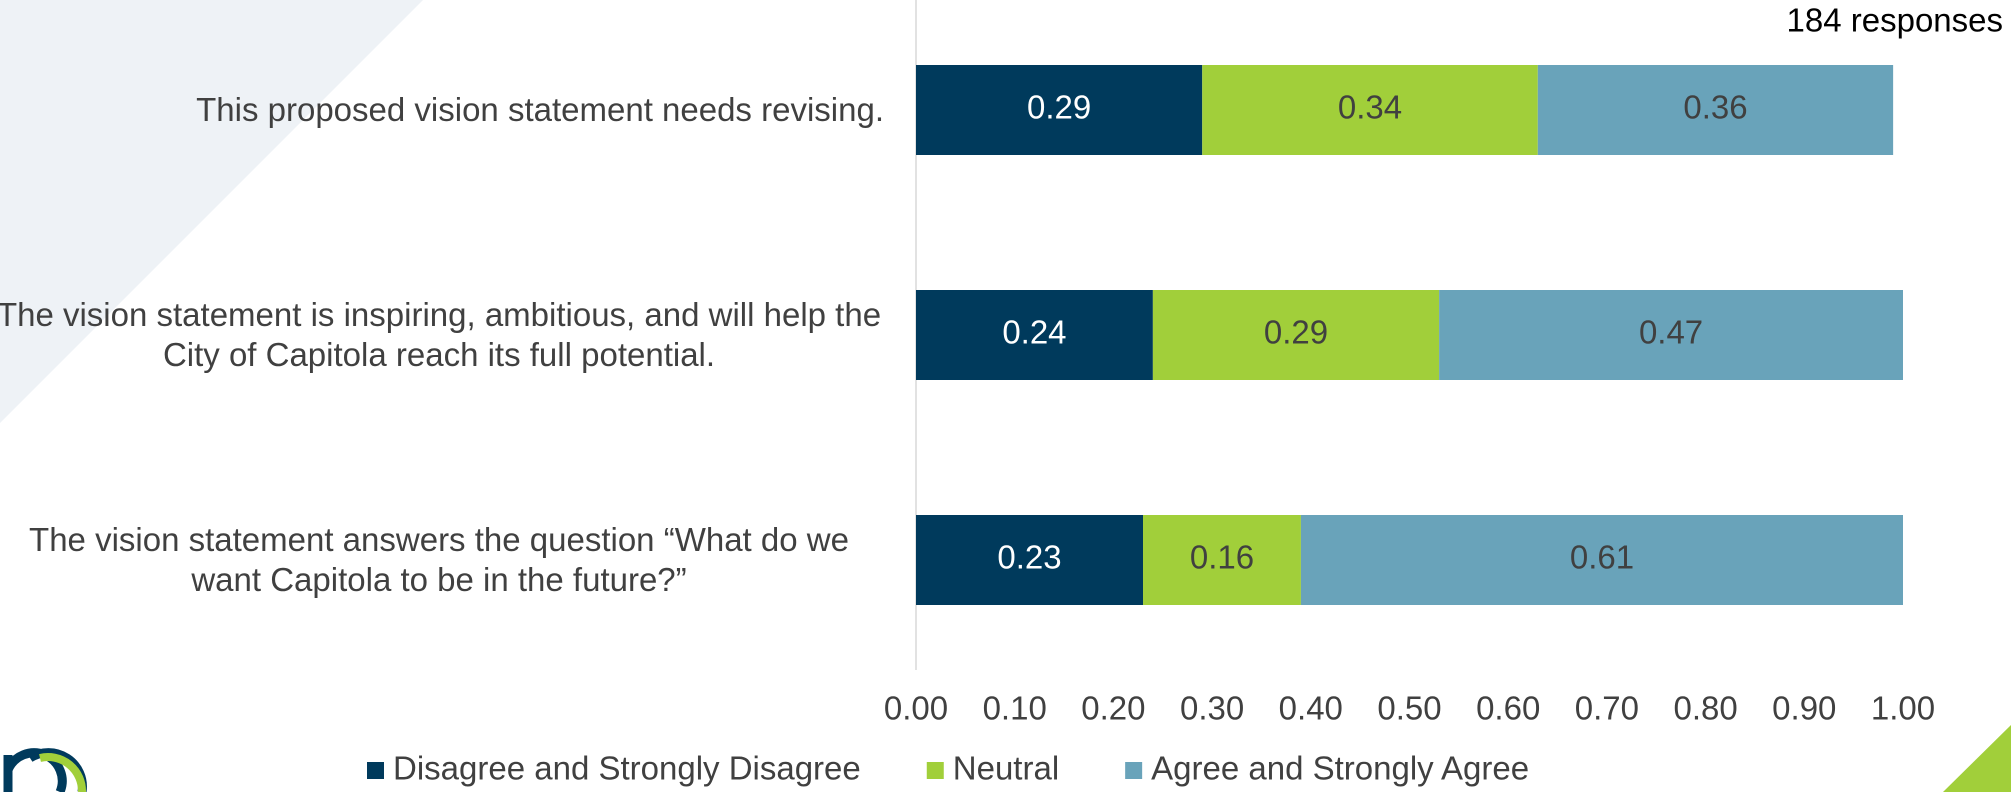  Describe the element at coordinates (916, 708) in the screenshot. I see `x-tick-label: 0.00` at that location.